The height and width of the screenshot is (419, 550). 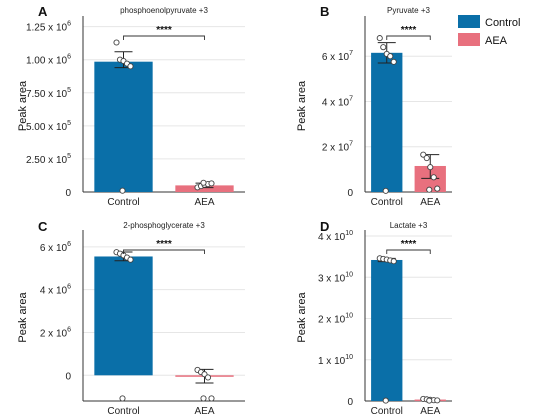 What do you see at coordinates (48, 27) in the screenshot?
I see `y-tick-label: 1.25 x 10⁶` at bounding box center [48, 27].